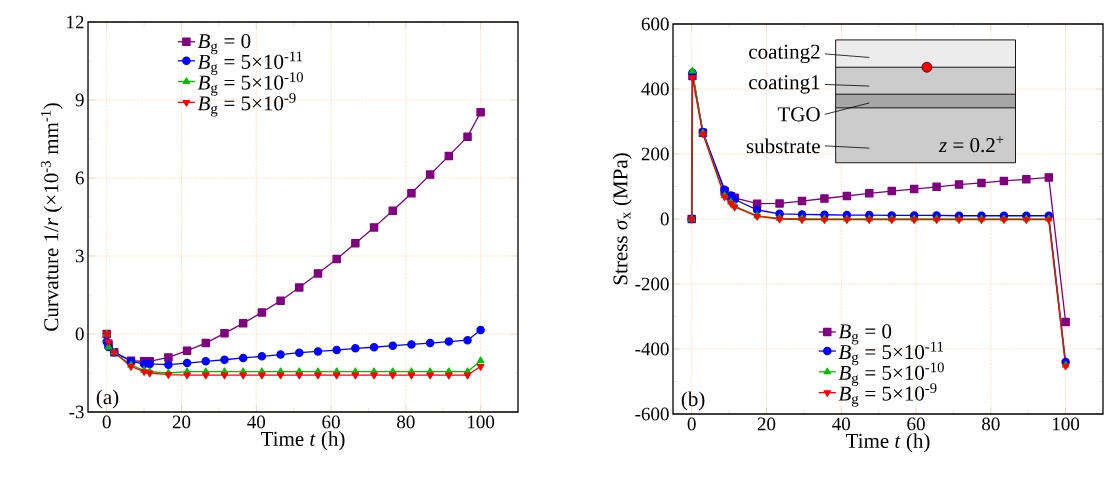 Image resolution: width=1104 pixels, height=487 pixels. I want to click on annotation: coating2, so click(784, 54).